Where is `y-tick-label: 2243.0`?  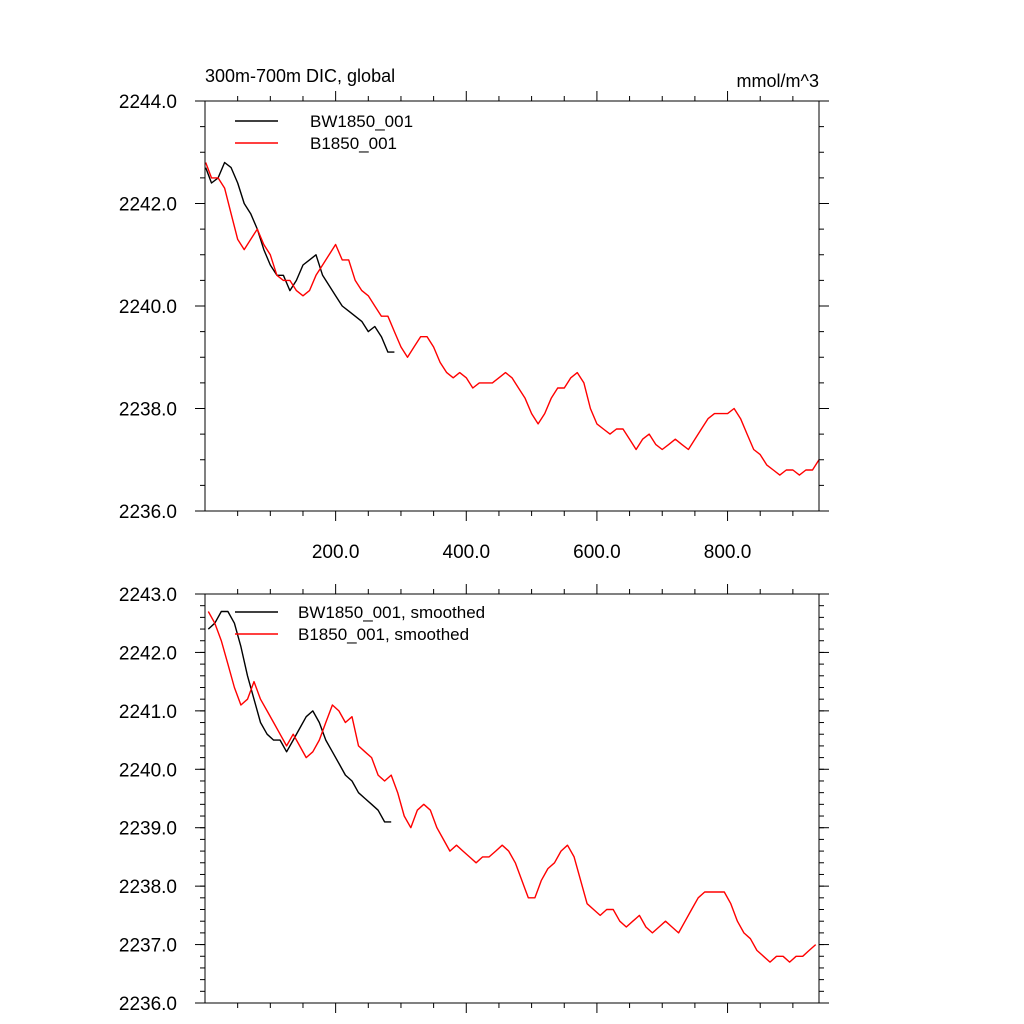
y-tick-label: 2243.0 is located at coordinates (148, 595).